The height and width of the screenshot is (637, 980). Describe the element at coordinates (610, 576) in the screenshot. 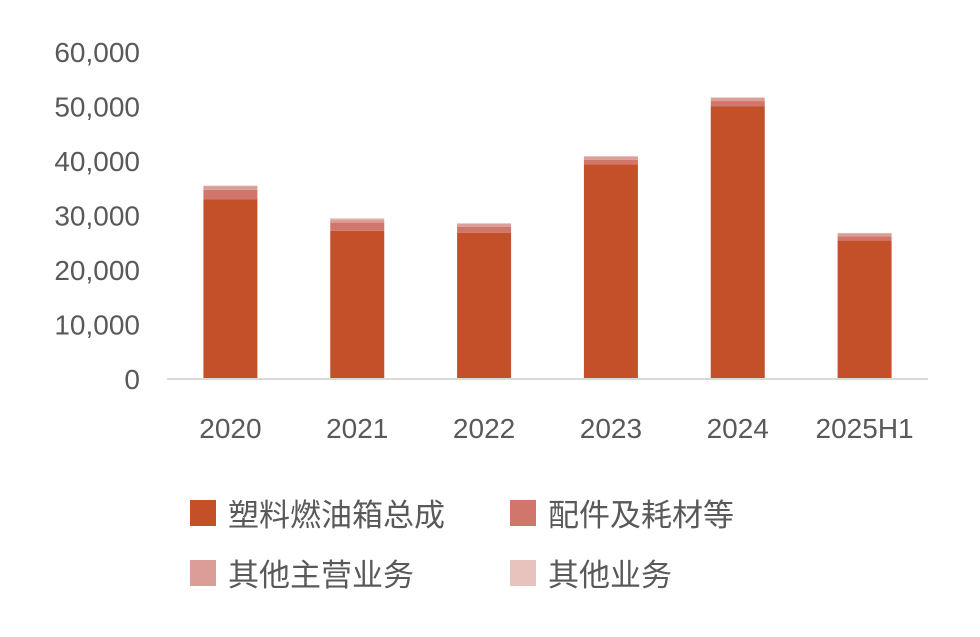

I see `legend-label: 其他业务` at that location.